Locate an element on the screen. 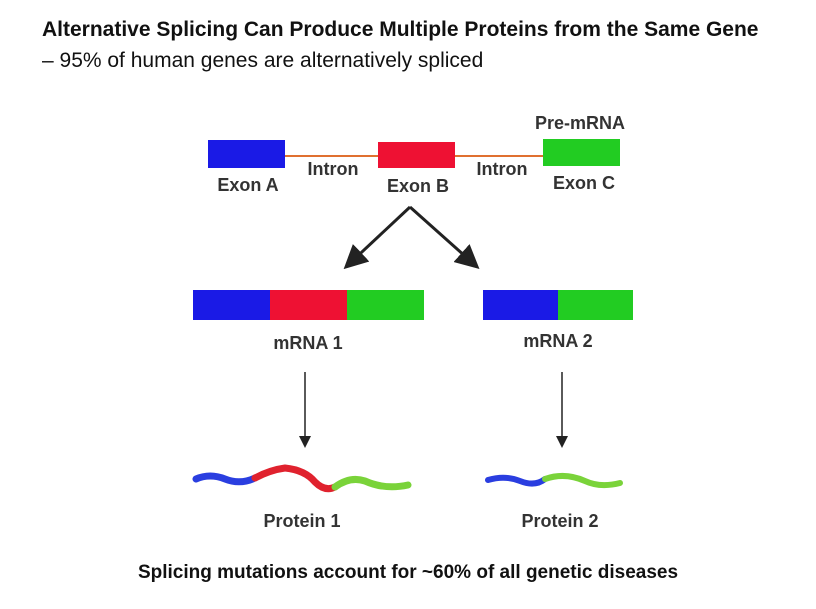 This screenshot has width=816, height=609. exon-label: Exon A is located at coordinates (247, 185).